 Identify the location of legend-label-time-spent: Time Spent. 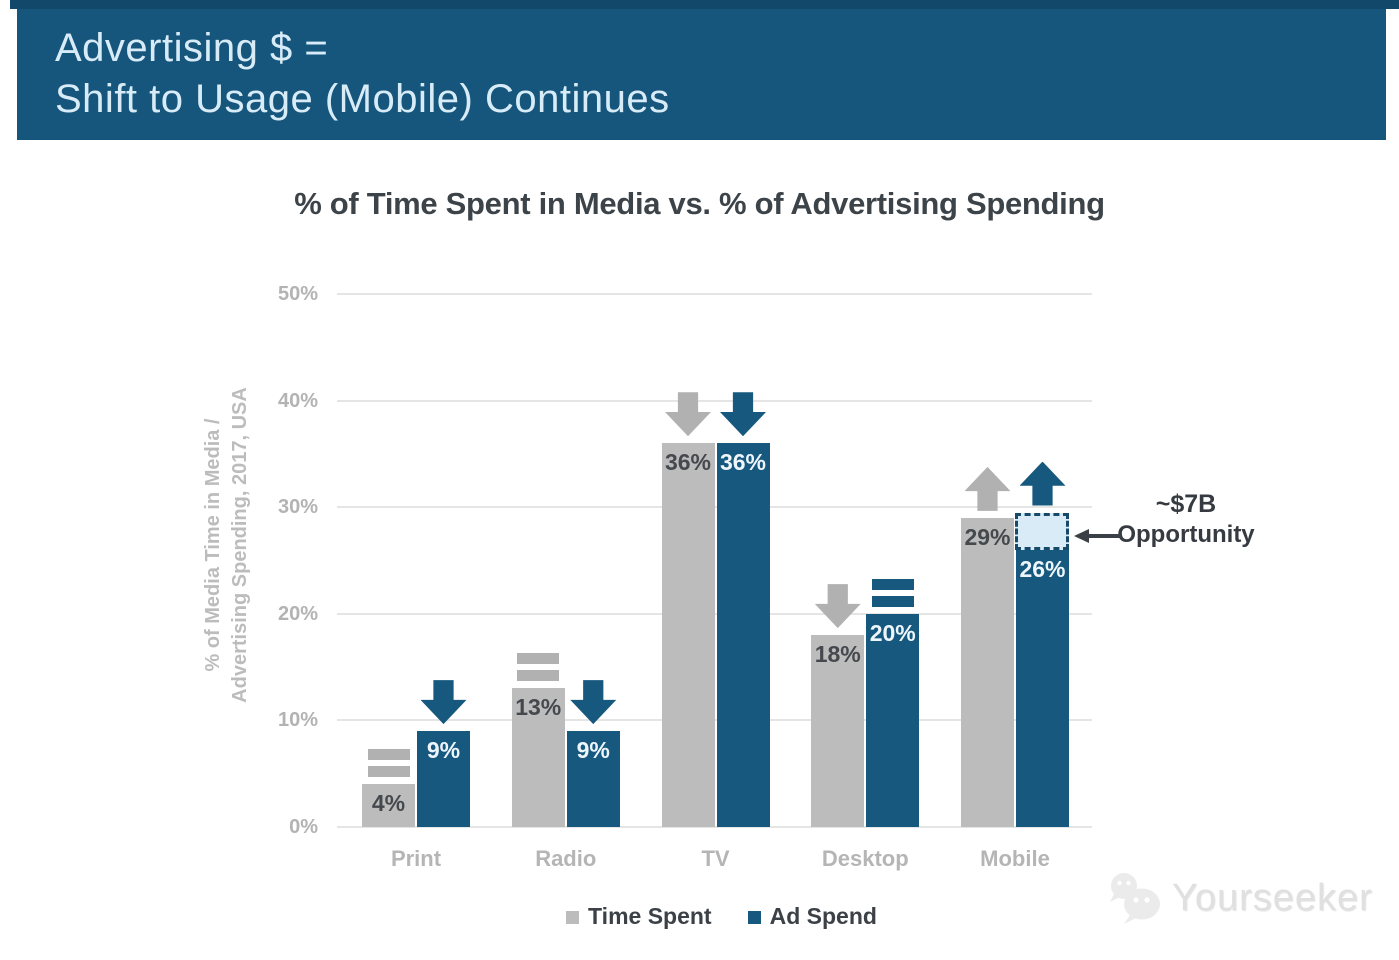
(650, 916).